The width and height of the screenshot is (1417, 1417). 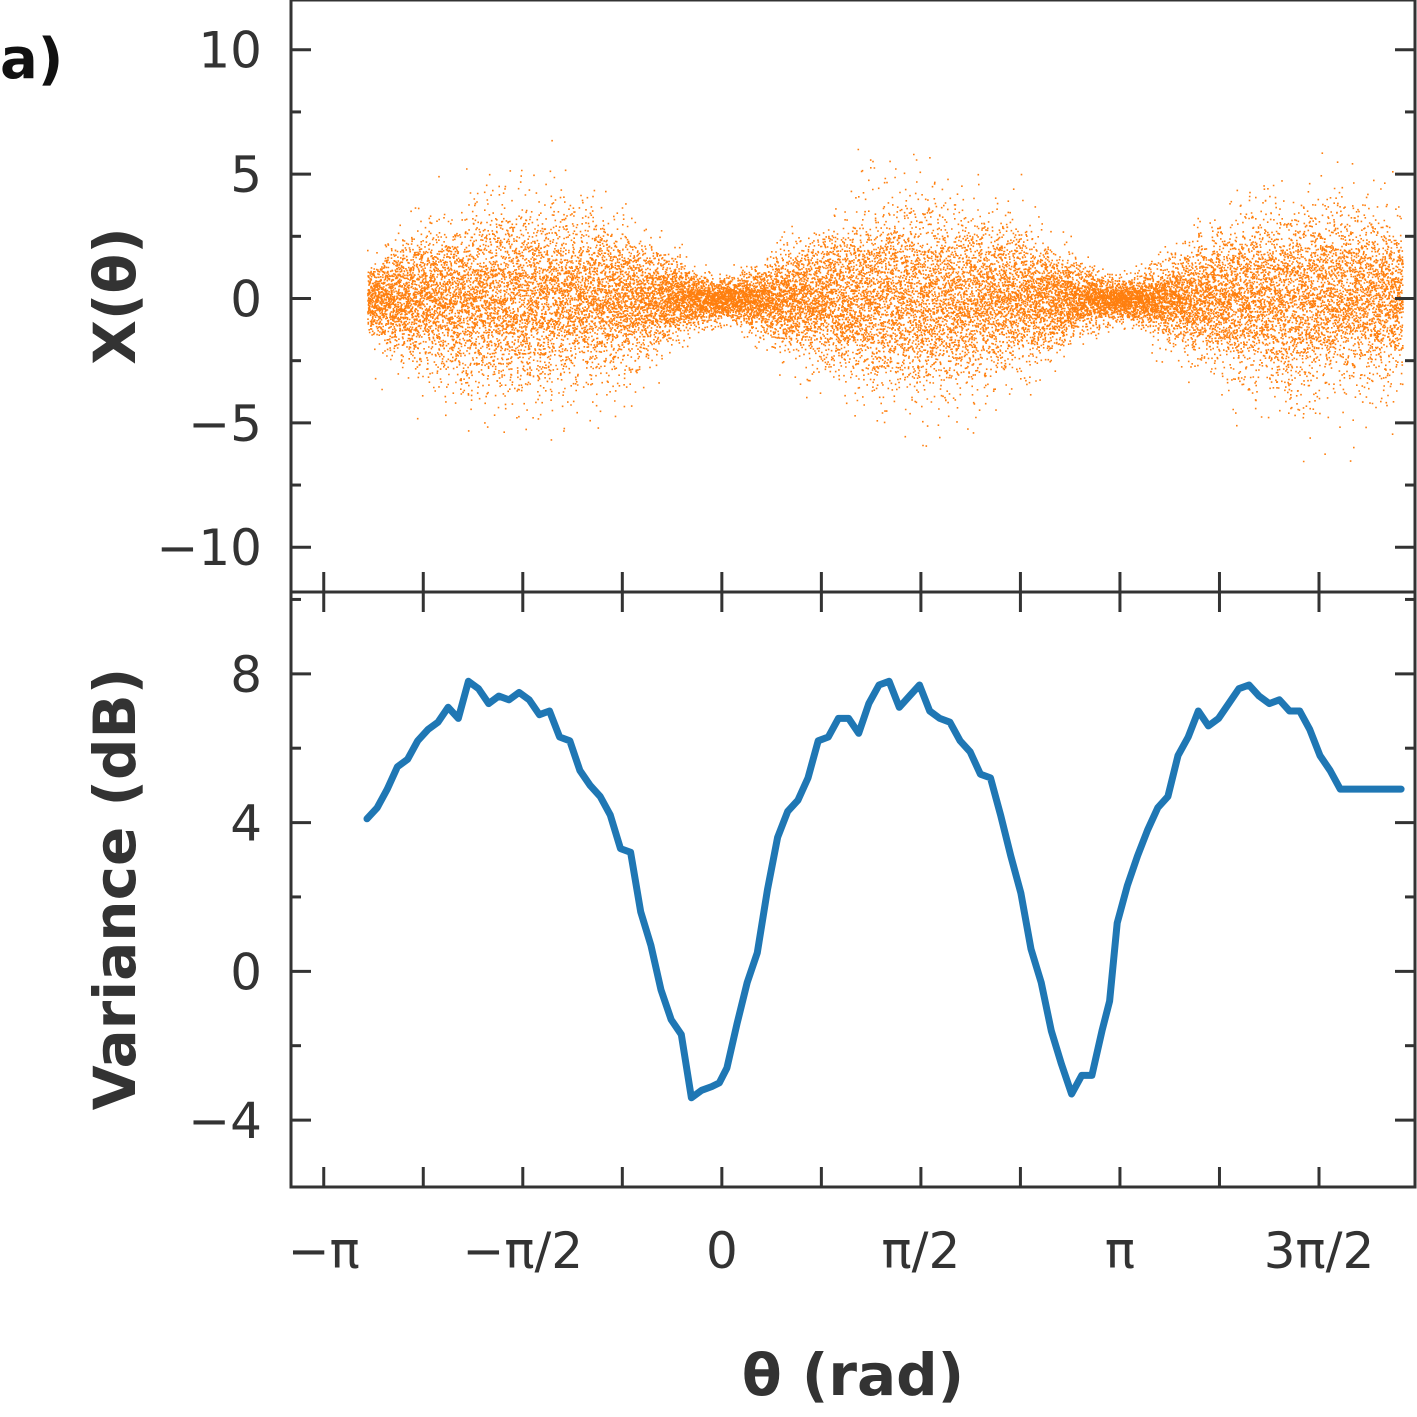 What do you see at coordinates (921, 1251) in the screenshot?
I see `x-tick-label: π/2` at bounding box center [921, 1251].